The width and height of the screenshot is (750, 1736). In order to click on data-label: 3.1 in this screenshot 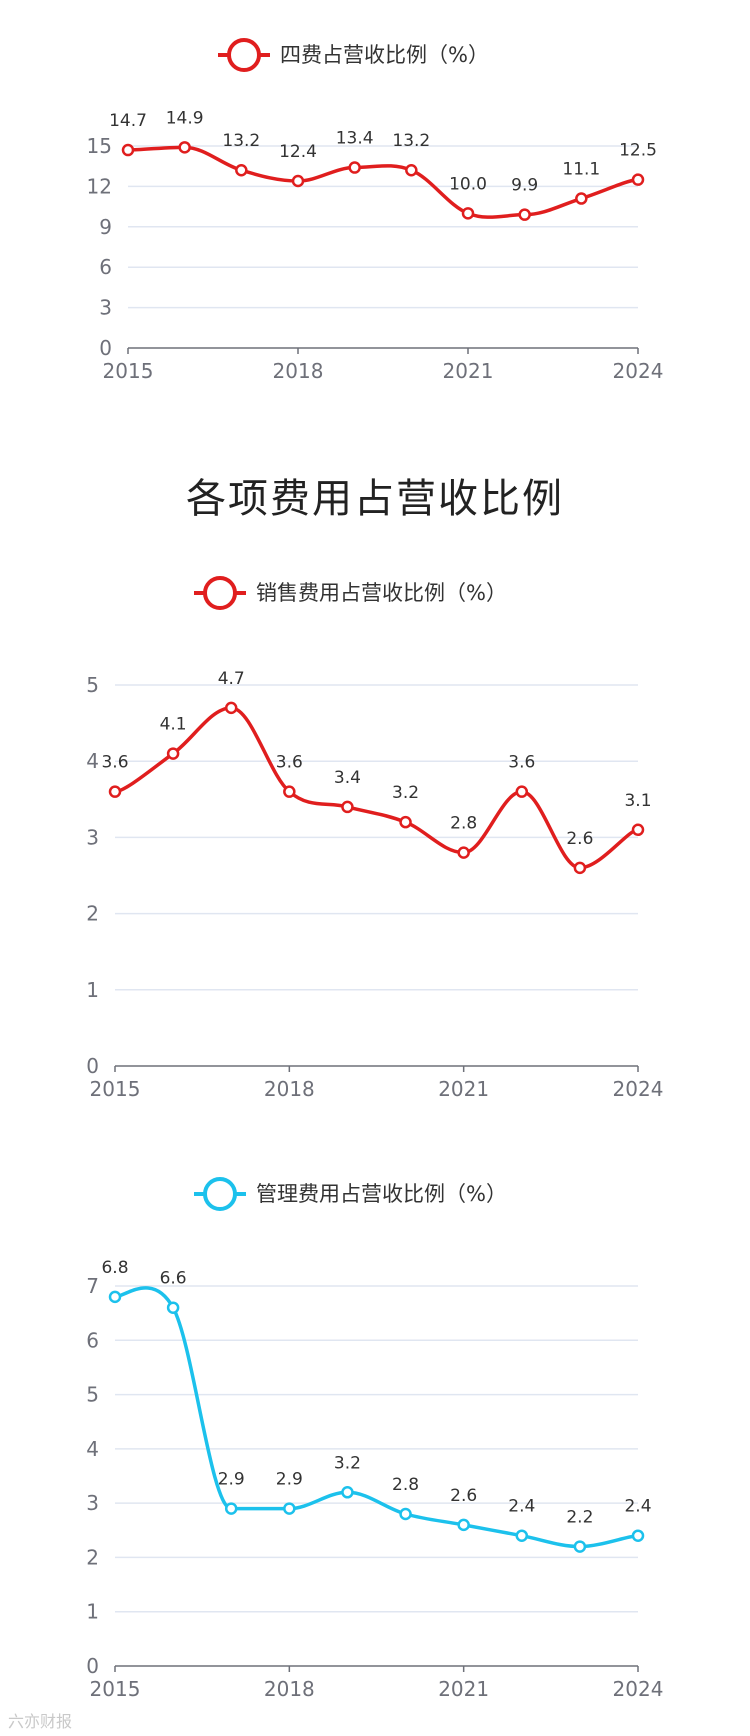, I will do `click(637, 801)`.